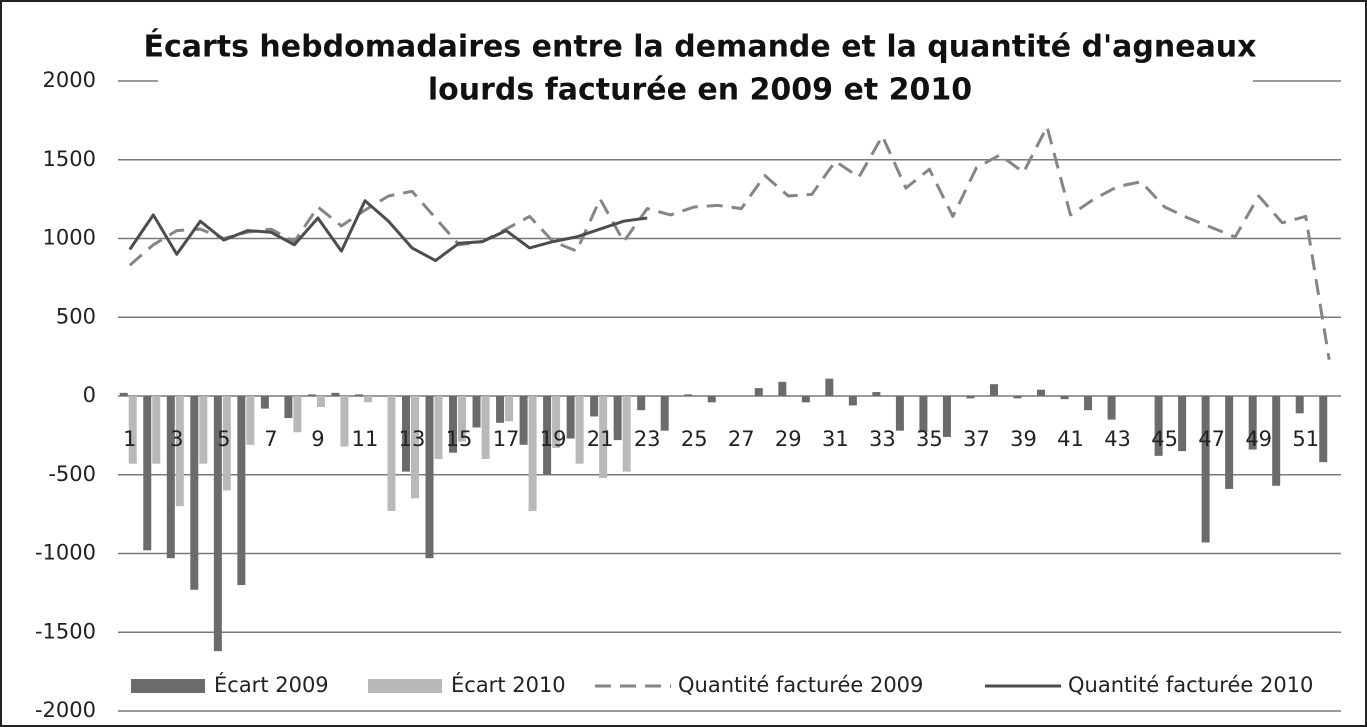 This screenshot has width=1367, height=727. Describe the element at coordinates (1023, 439) in the screenshot. I see `x-tick-label: 39` at that location.